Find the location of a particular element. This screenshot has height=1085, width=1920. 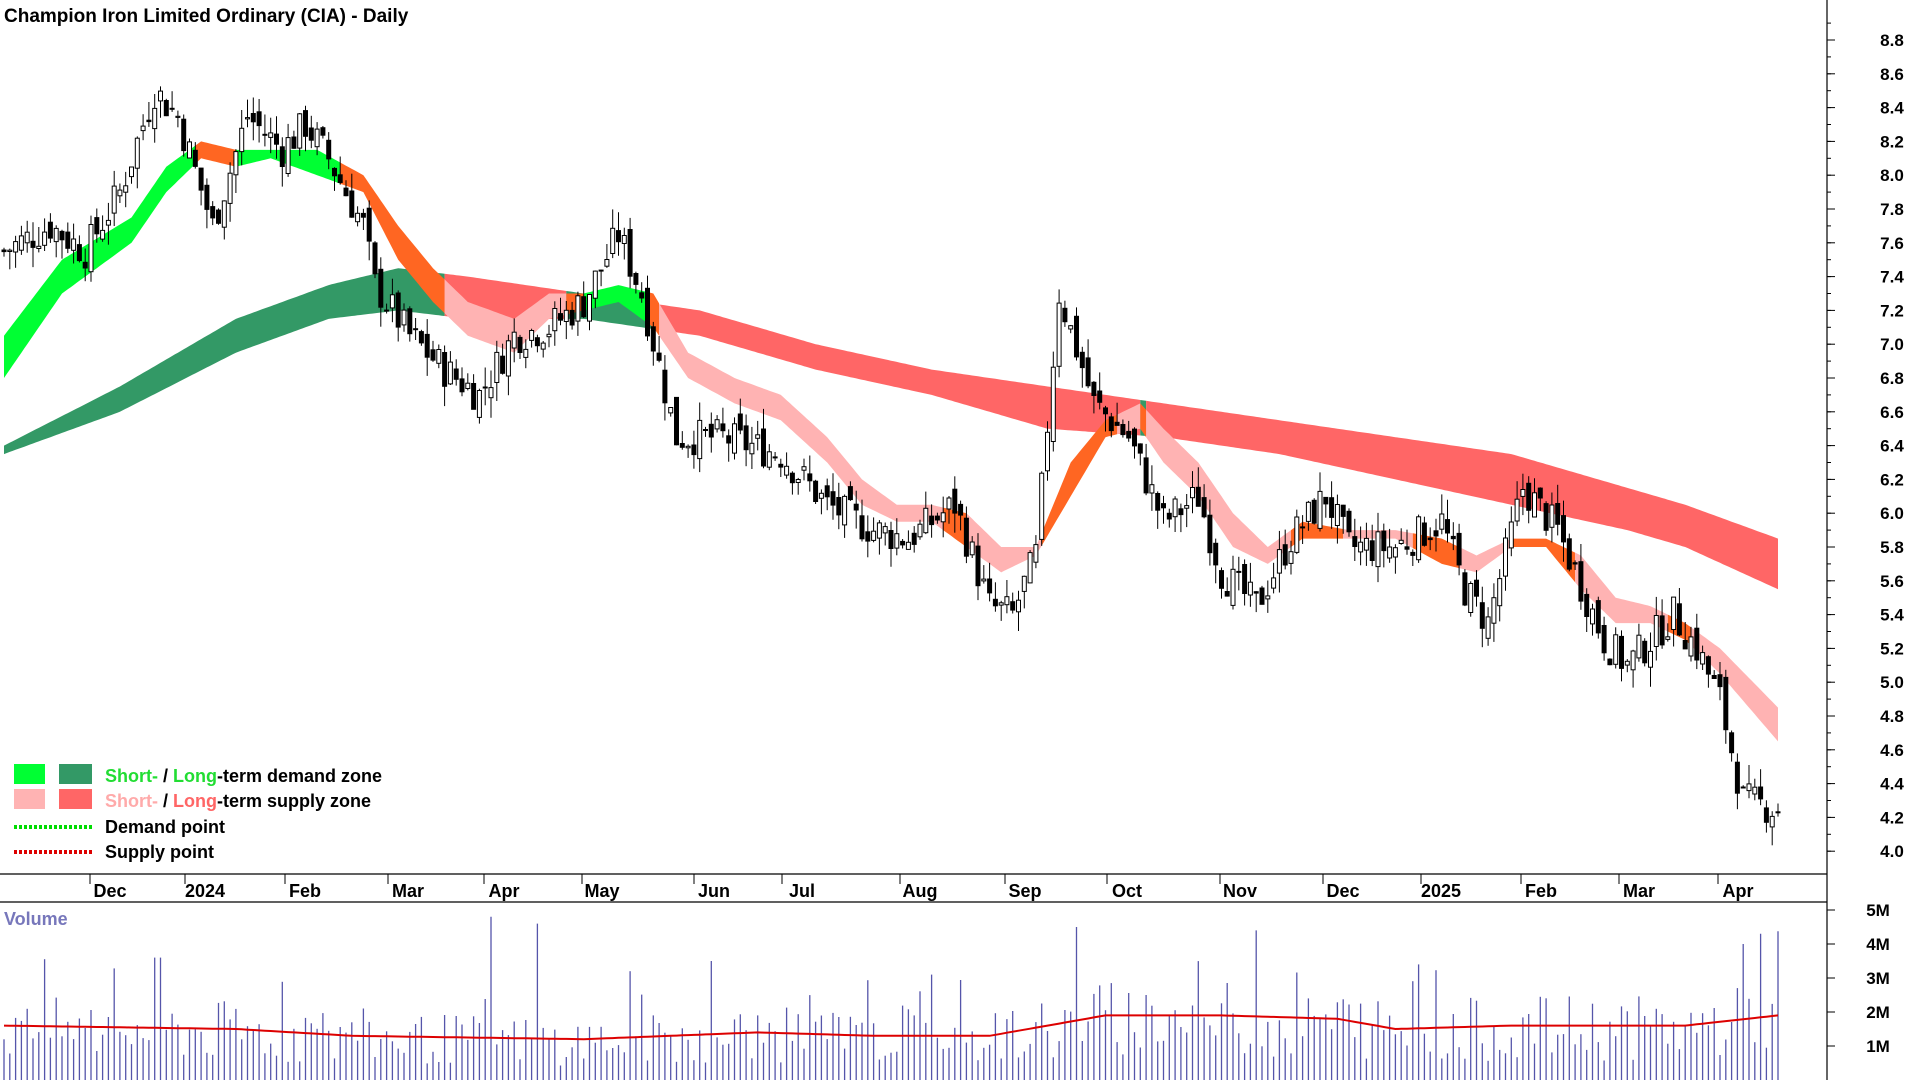

volume-tick-label: 2M is located at coordinates (1878, 1012).